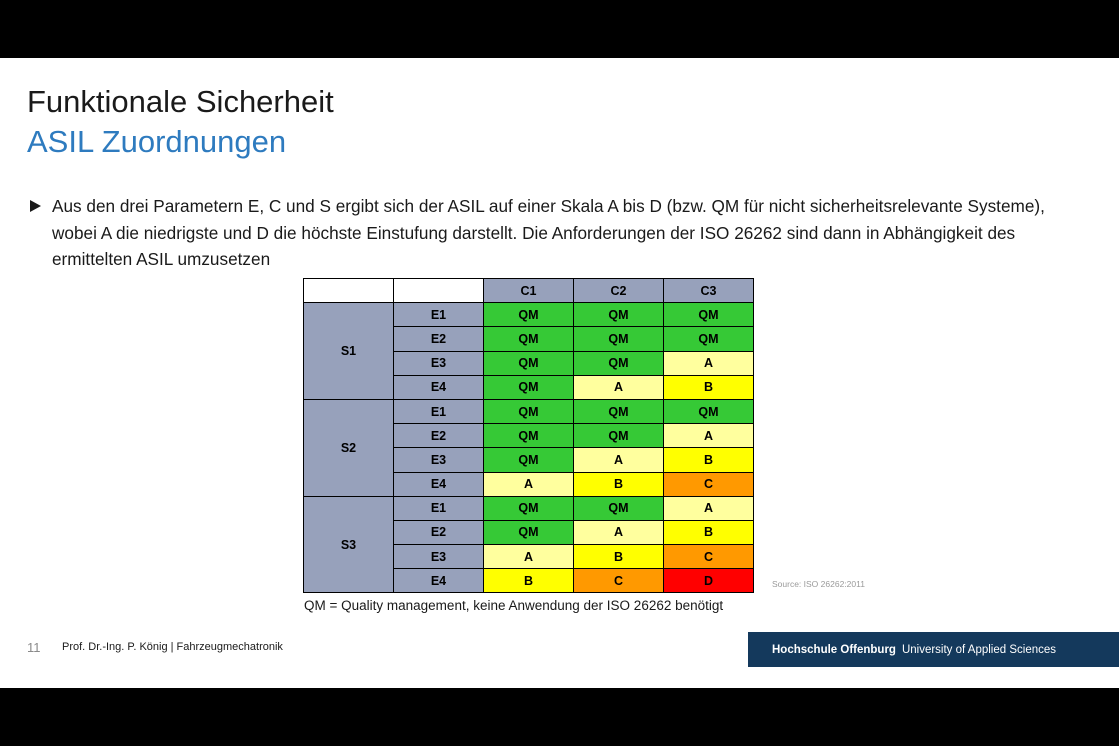 The height and width of the screenshot is (746, 1119). Describe the element at coordinates (348, 351) in the screenshot. I see `severity-cell: S1` at that location.